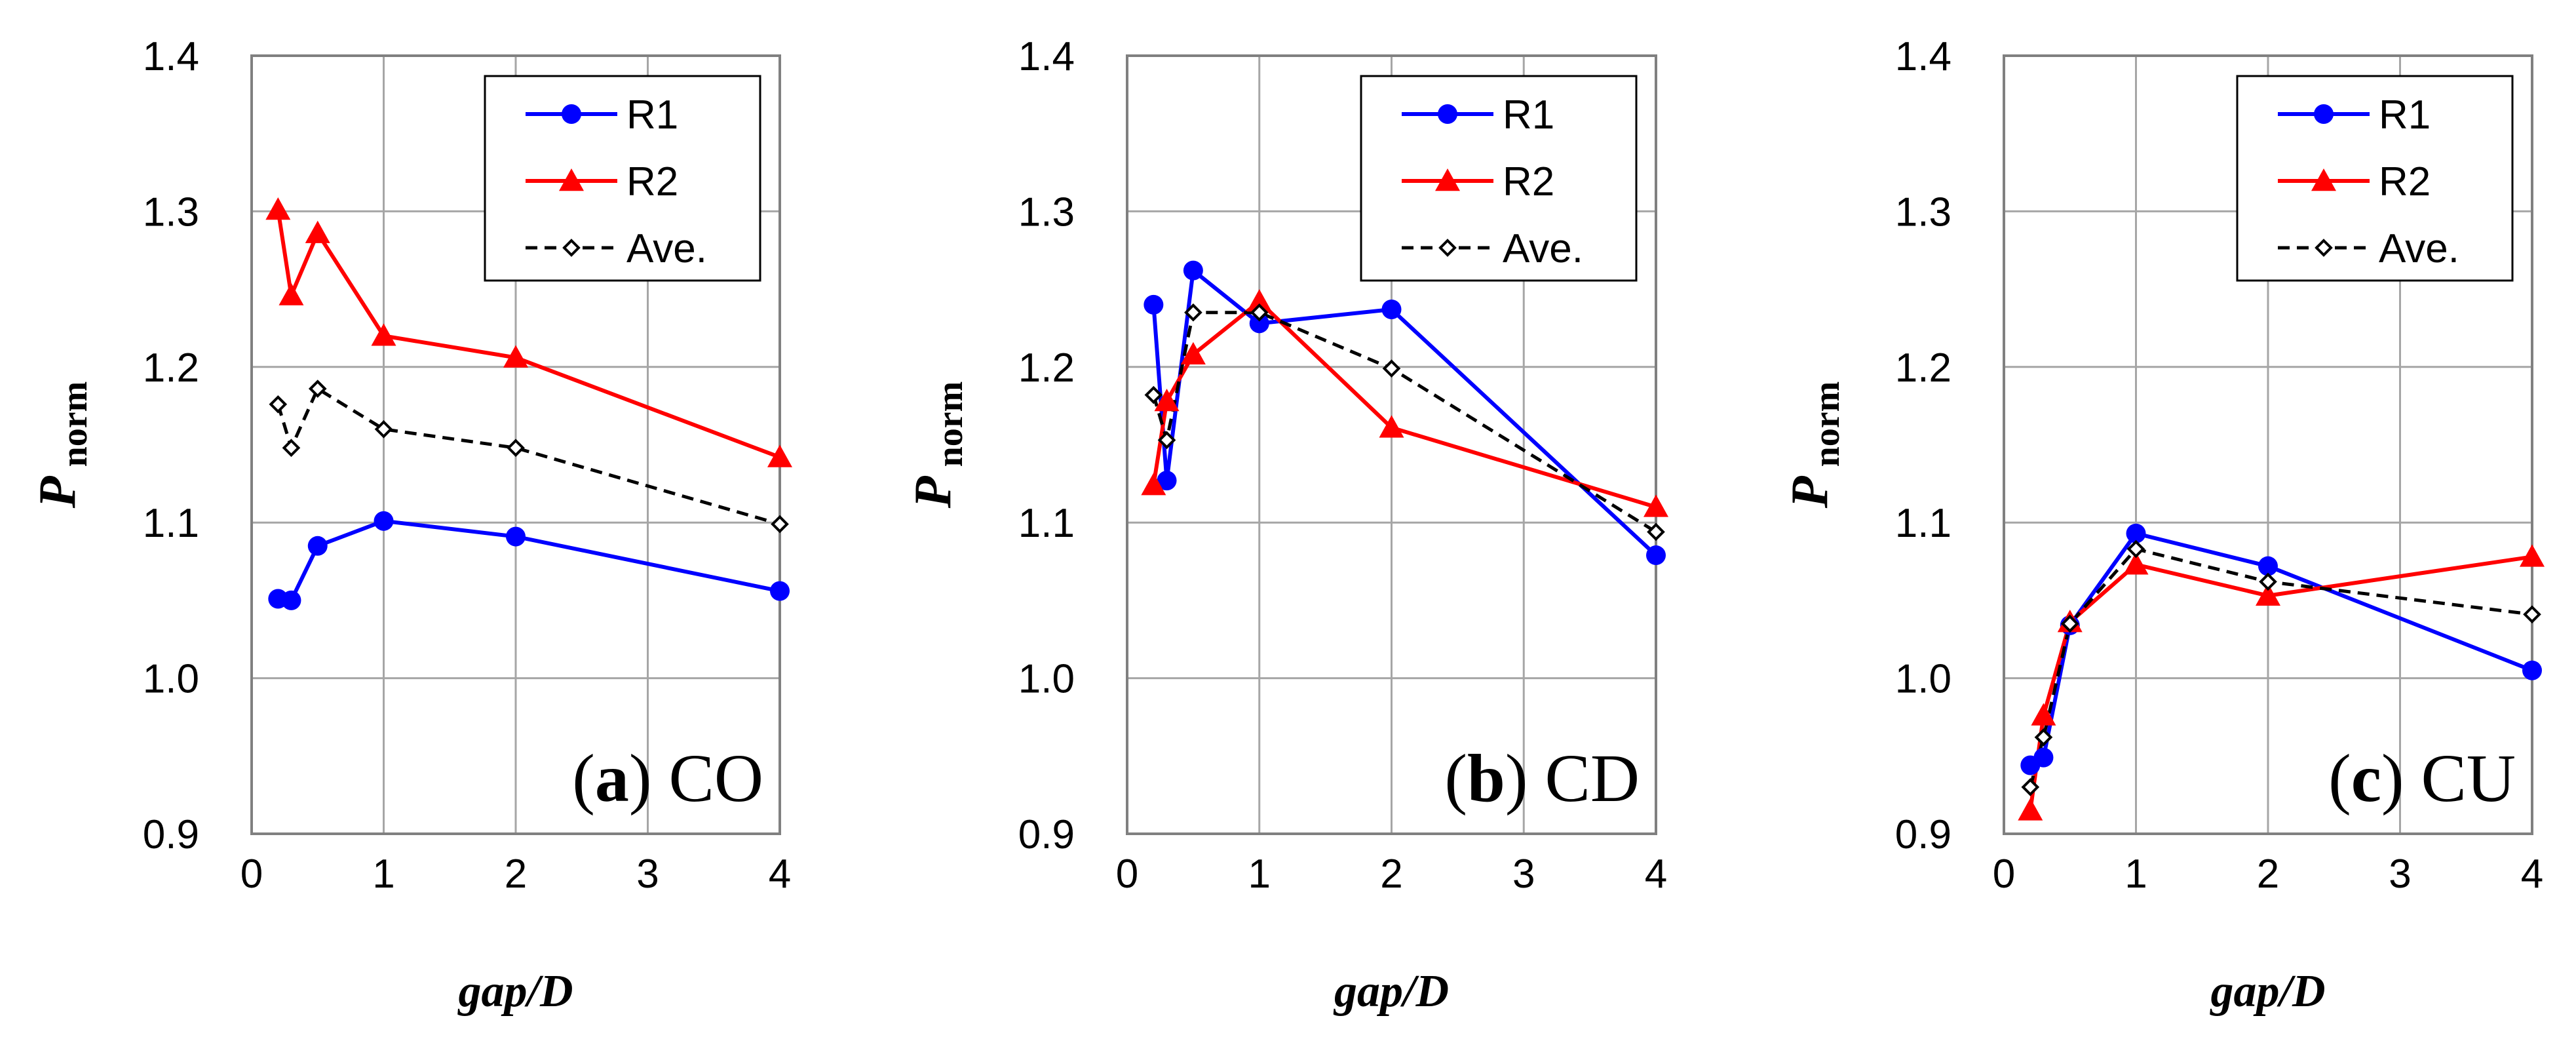 This screenshot has height=1037, width=2576. What do you see at coordinates (1523, 874) in the screenshot?
I see `x-tick-label: 3` at bounding box center [1523, 874].